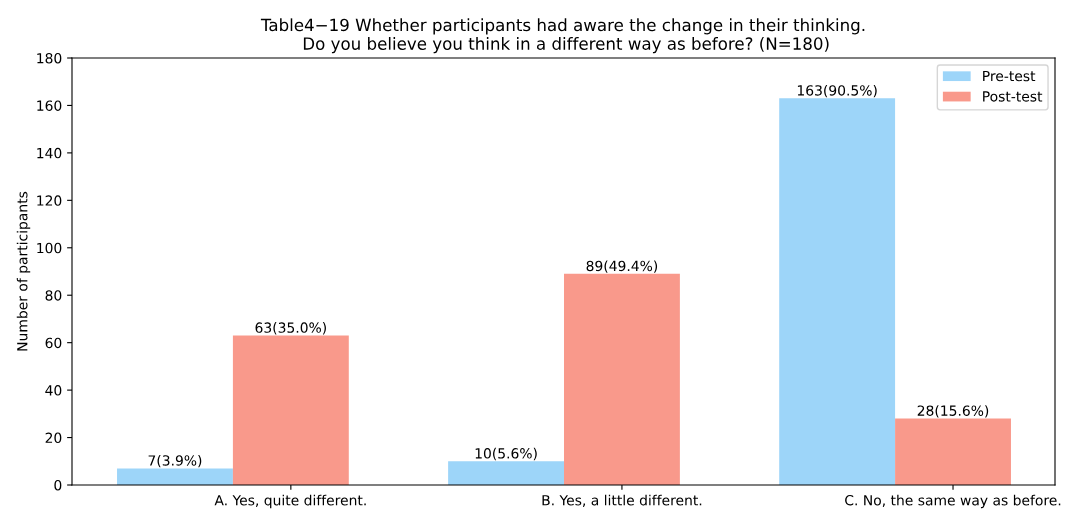  Describe the element at coordinates (175, 461) in the screenshot. I see `data-label: 7(3.9%)` at that location.